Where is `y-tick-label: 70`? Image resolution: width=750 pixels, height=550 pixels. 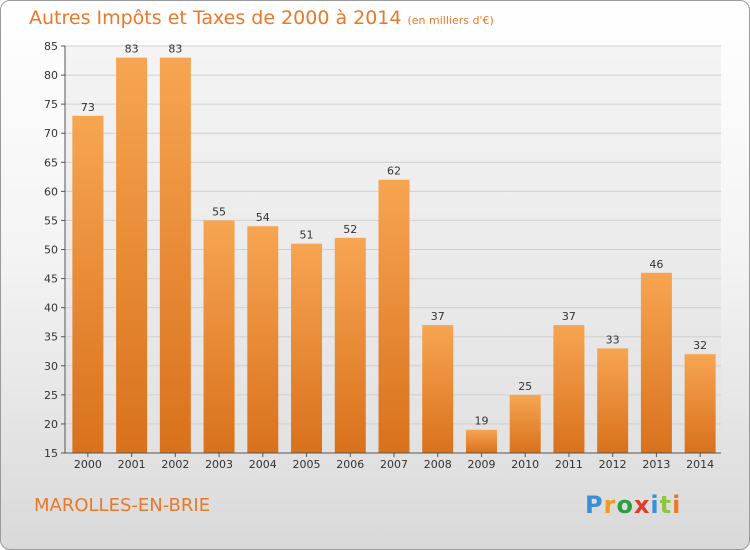 y-tick-label: 70 is located at coordinates (51, 133).